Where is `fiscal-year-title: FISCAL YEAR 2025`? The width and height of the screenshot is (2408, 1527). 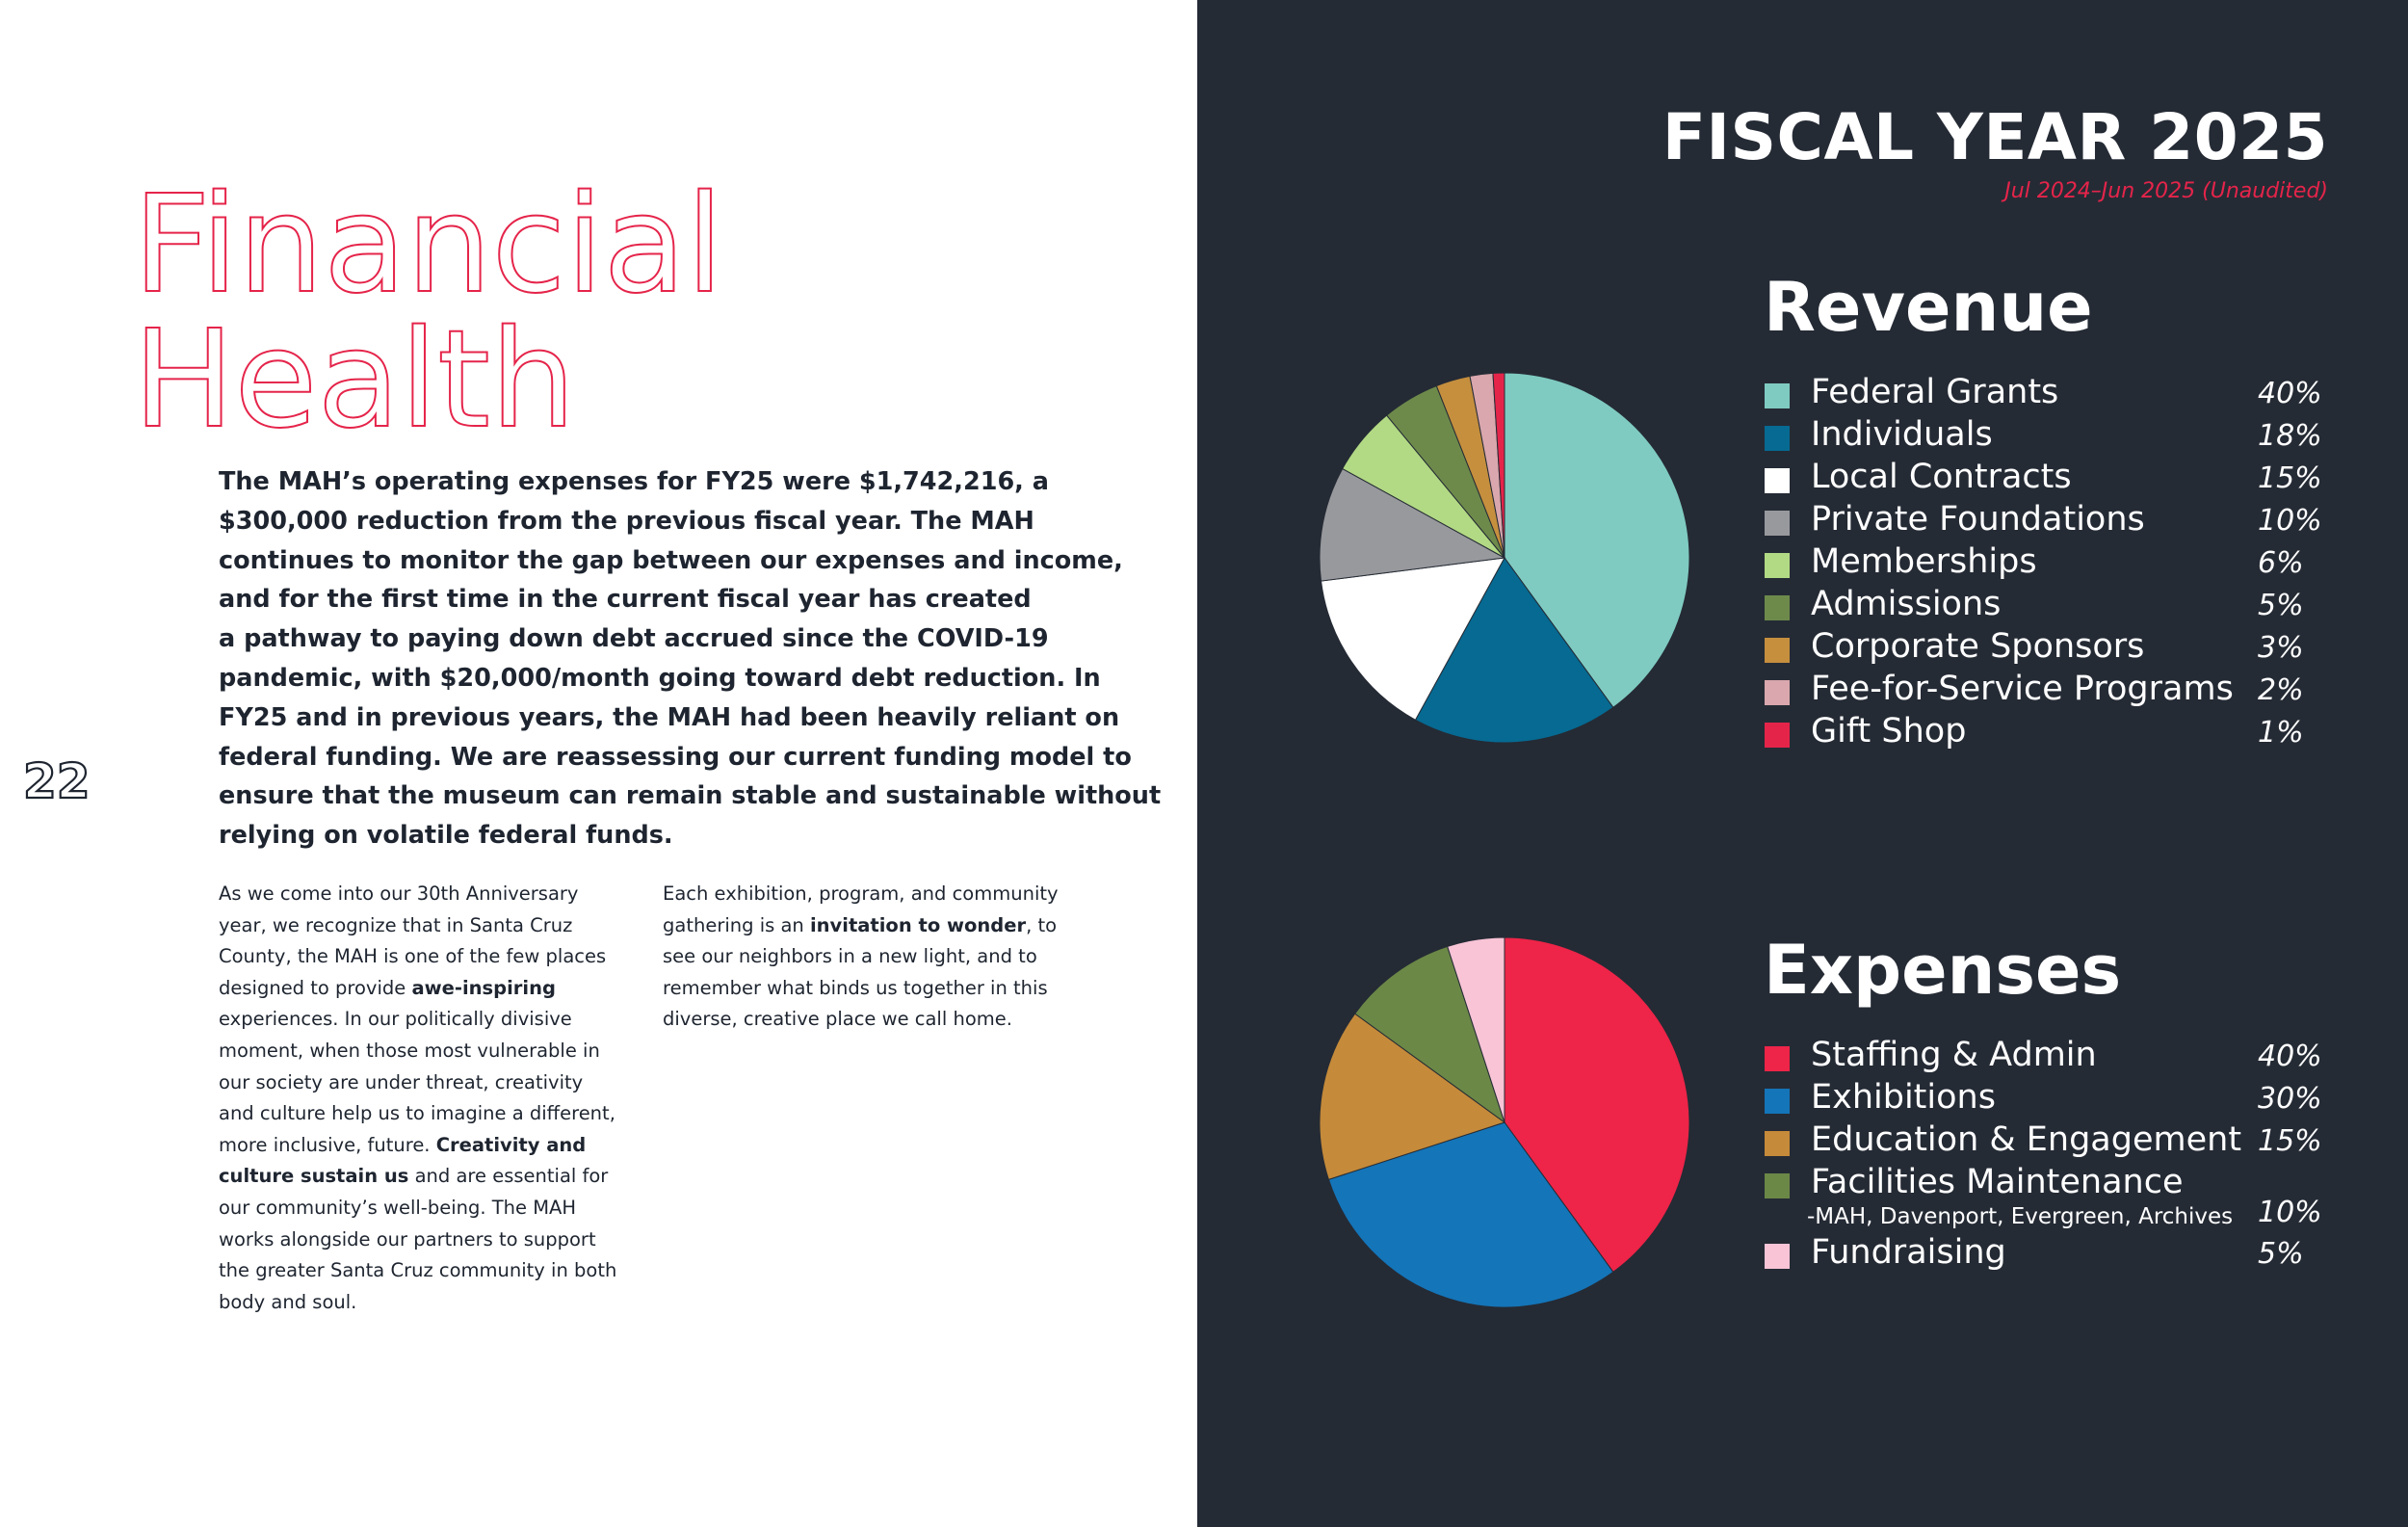 fiscal-year-title: FISCAL YEAR 2025 is located at coordinates (1995, 137).